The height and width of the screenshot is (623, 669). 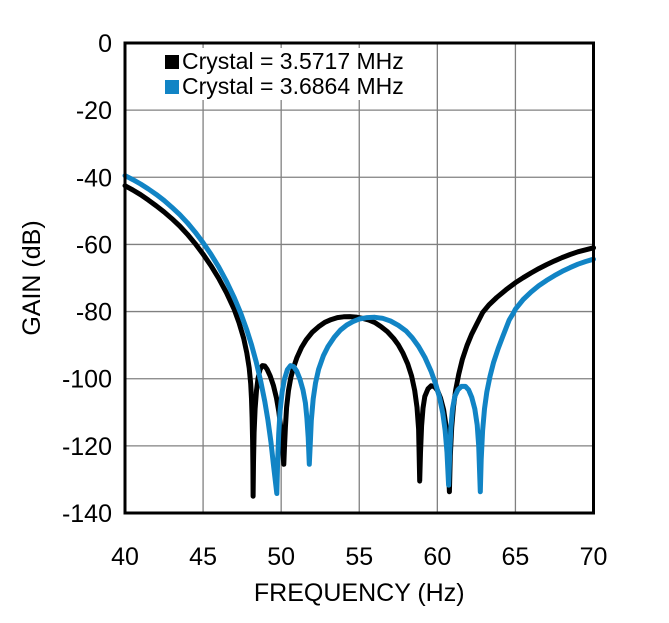 What do you see at coordinates (32, 277) in the screenshot?
I see `y-axis-title: GAIN (dB)` at bounding box center [32, 277].